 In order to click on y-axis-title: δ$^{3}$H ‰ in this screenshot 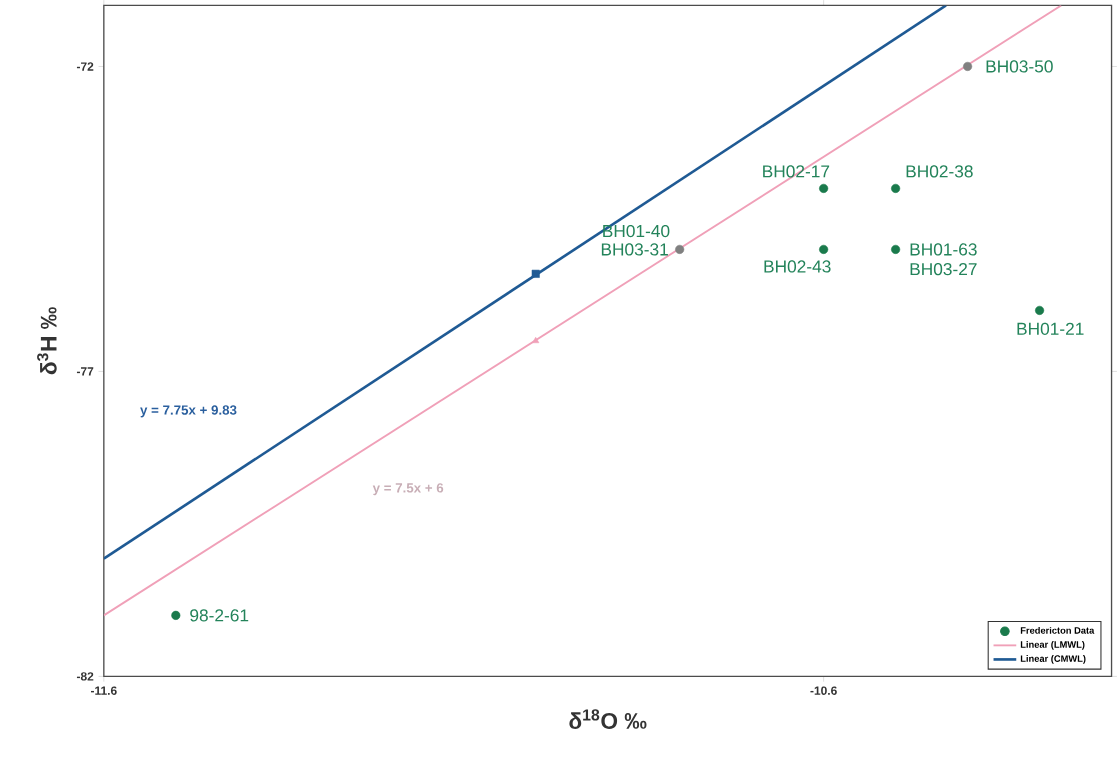, I will do `click(47, 341)`.